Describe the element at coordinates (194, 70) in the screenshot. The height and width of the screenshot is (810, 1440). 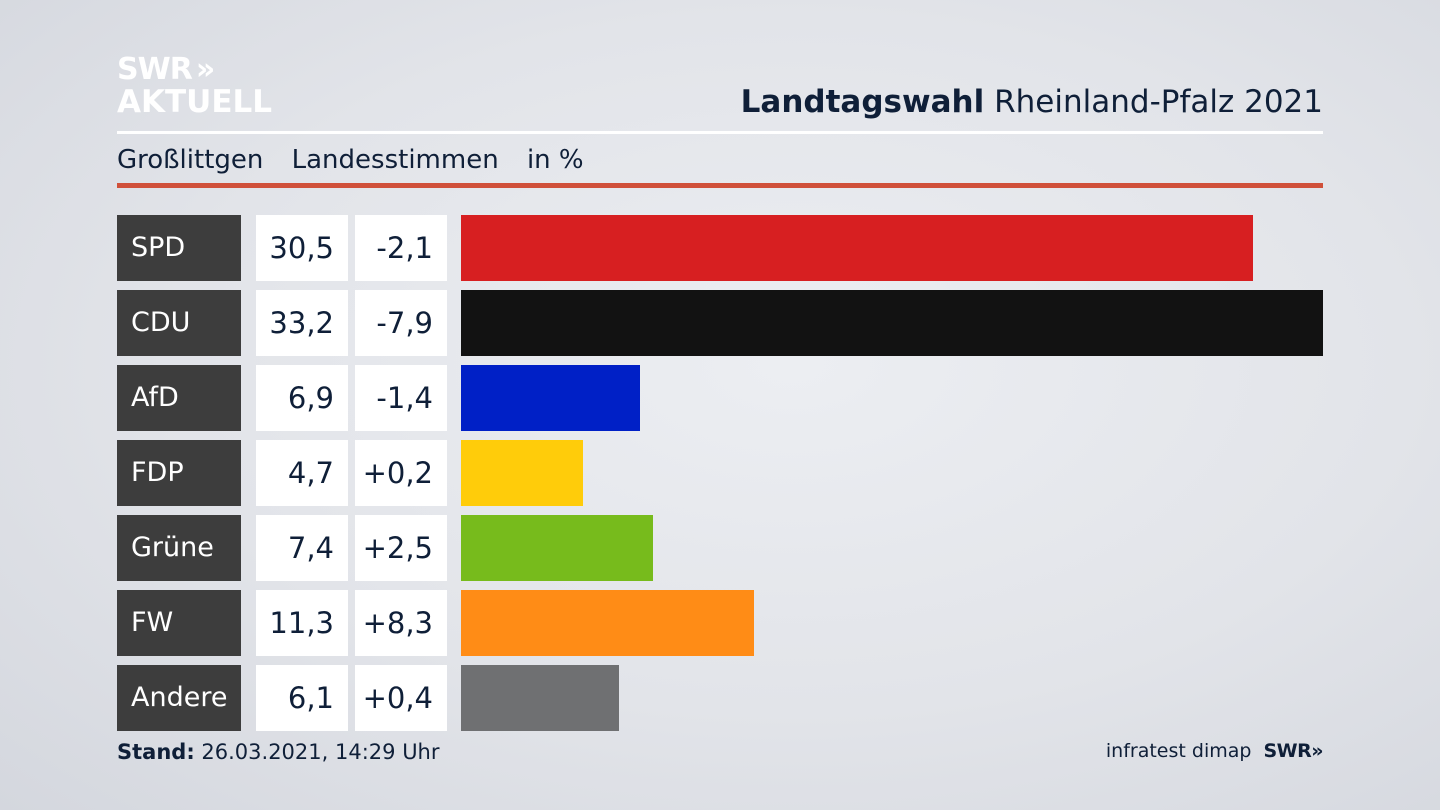
I see `logo-line1: SWR »` at that location.